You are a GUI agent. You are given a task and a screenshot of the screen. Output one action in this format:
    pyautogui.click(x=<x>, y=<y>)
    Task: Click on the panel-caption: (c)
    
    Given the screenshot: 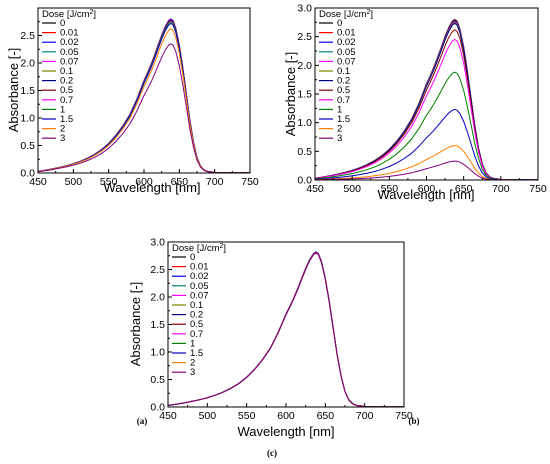 What is the action you would take?
    pyautogui.click(x=272, y=453)
    